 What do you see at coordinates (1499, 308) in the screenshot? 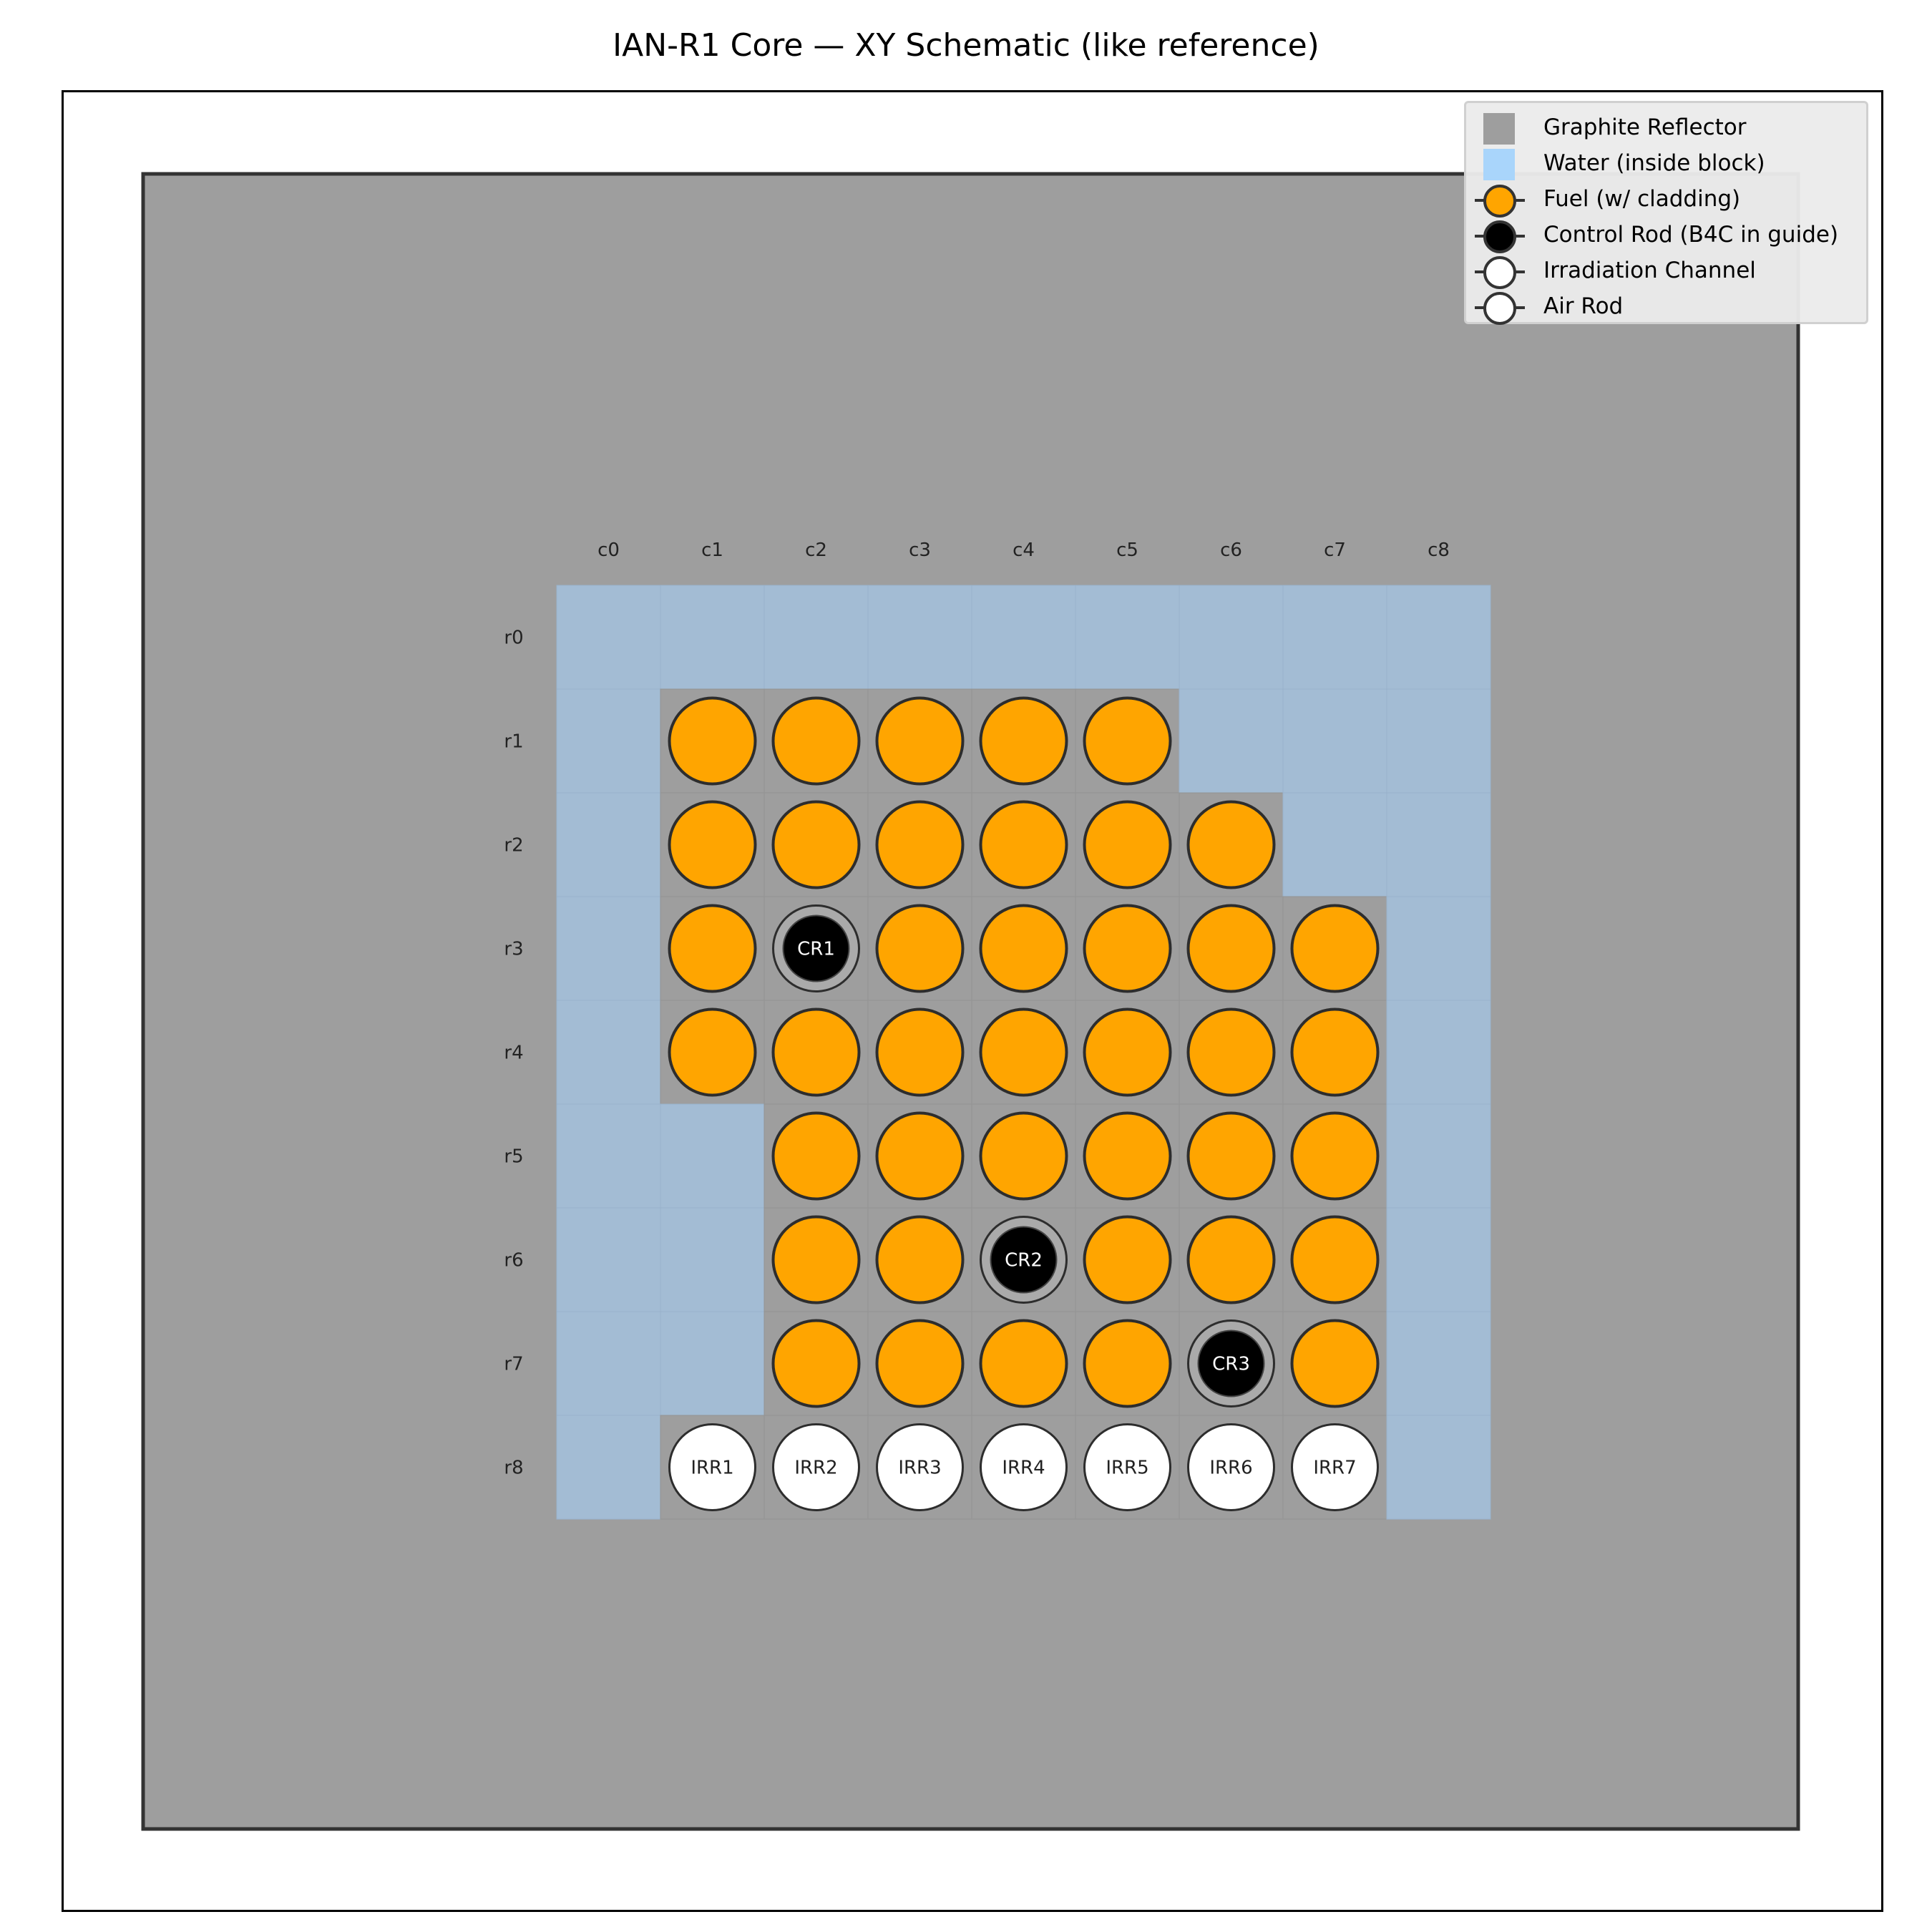
I see `air-rod-marker-icon` at bounding box center [1499, 308].